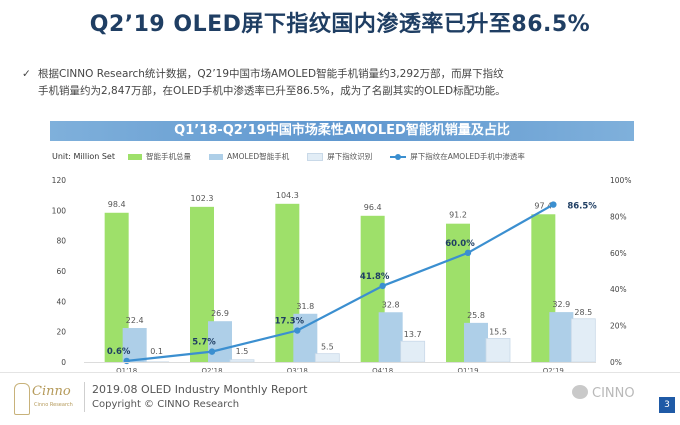 The image size is (680, 425). What do you see at coordinates (618, 326) in the screenshot?
I see `y-right-tick-label: 20%` at bounding box center [618, 326].